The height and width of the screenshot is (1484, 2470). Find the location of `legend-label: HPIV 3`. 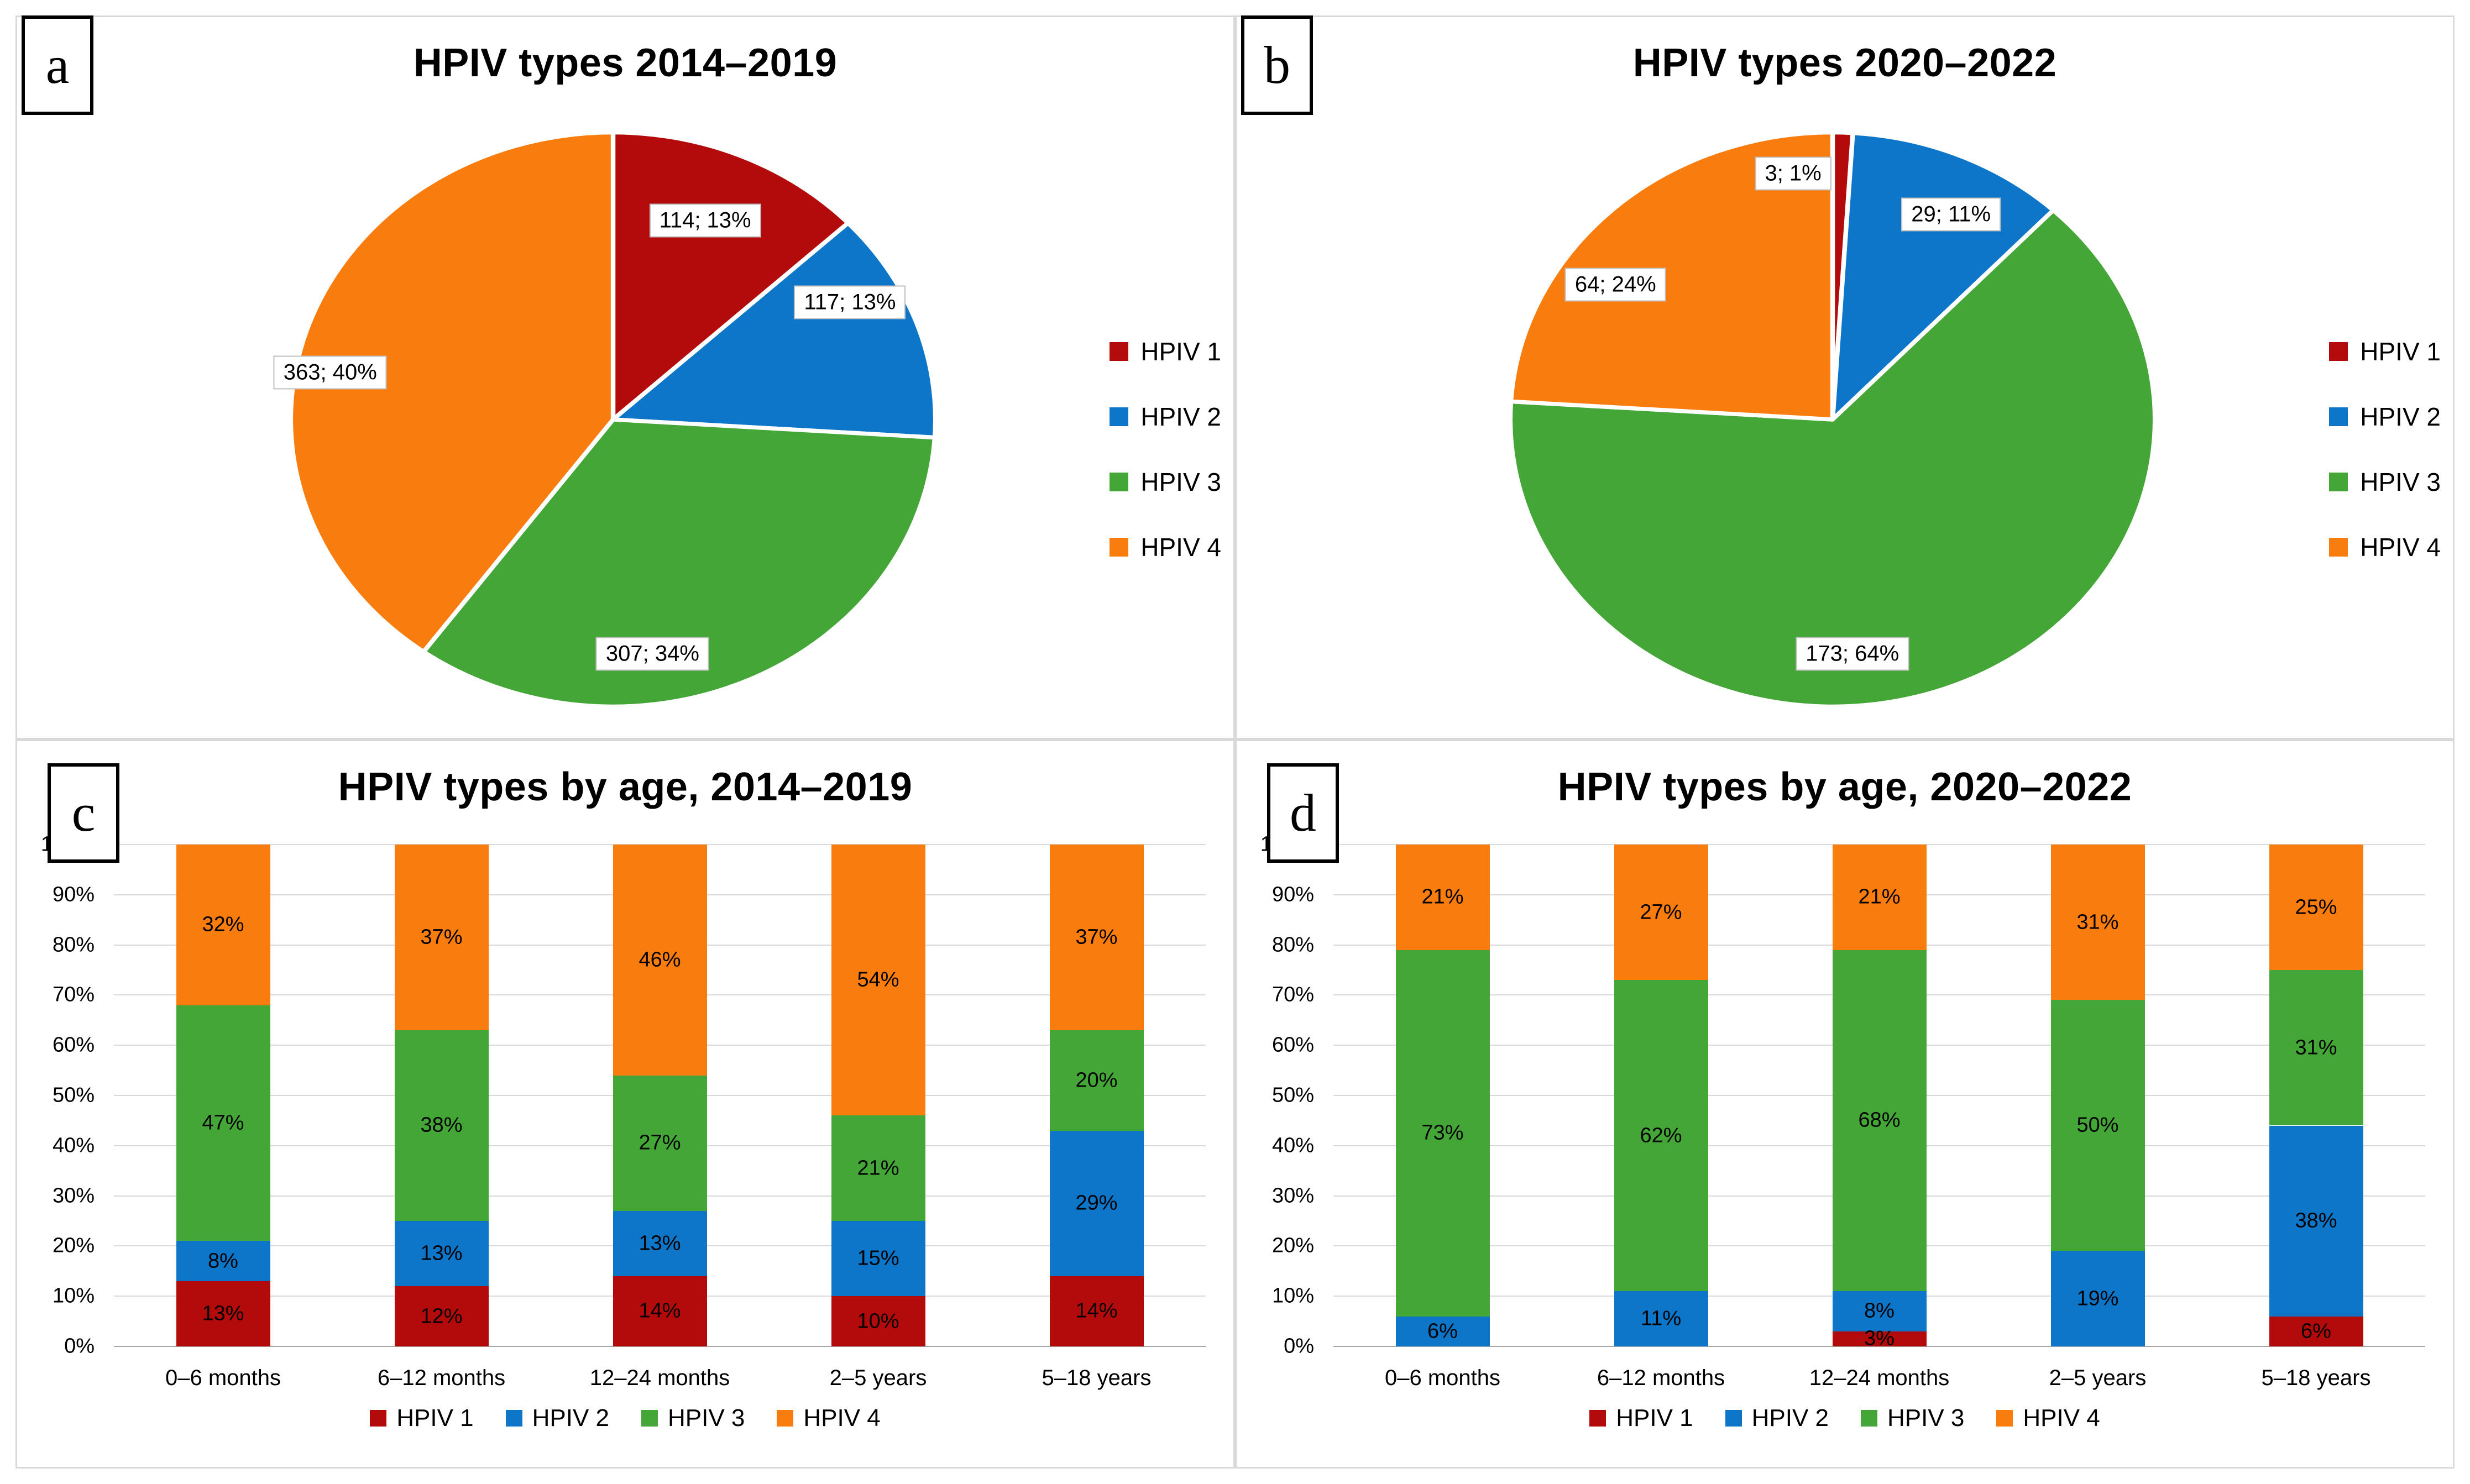

legend-label: HPIV 3 is located at coordinates (1926, 1417).